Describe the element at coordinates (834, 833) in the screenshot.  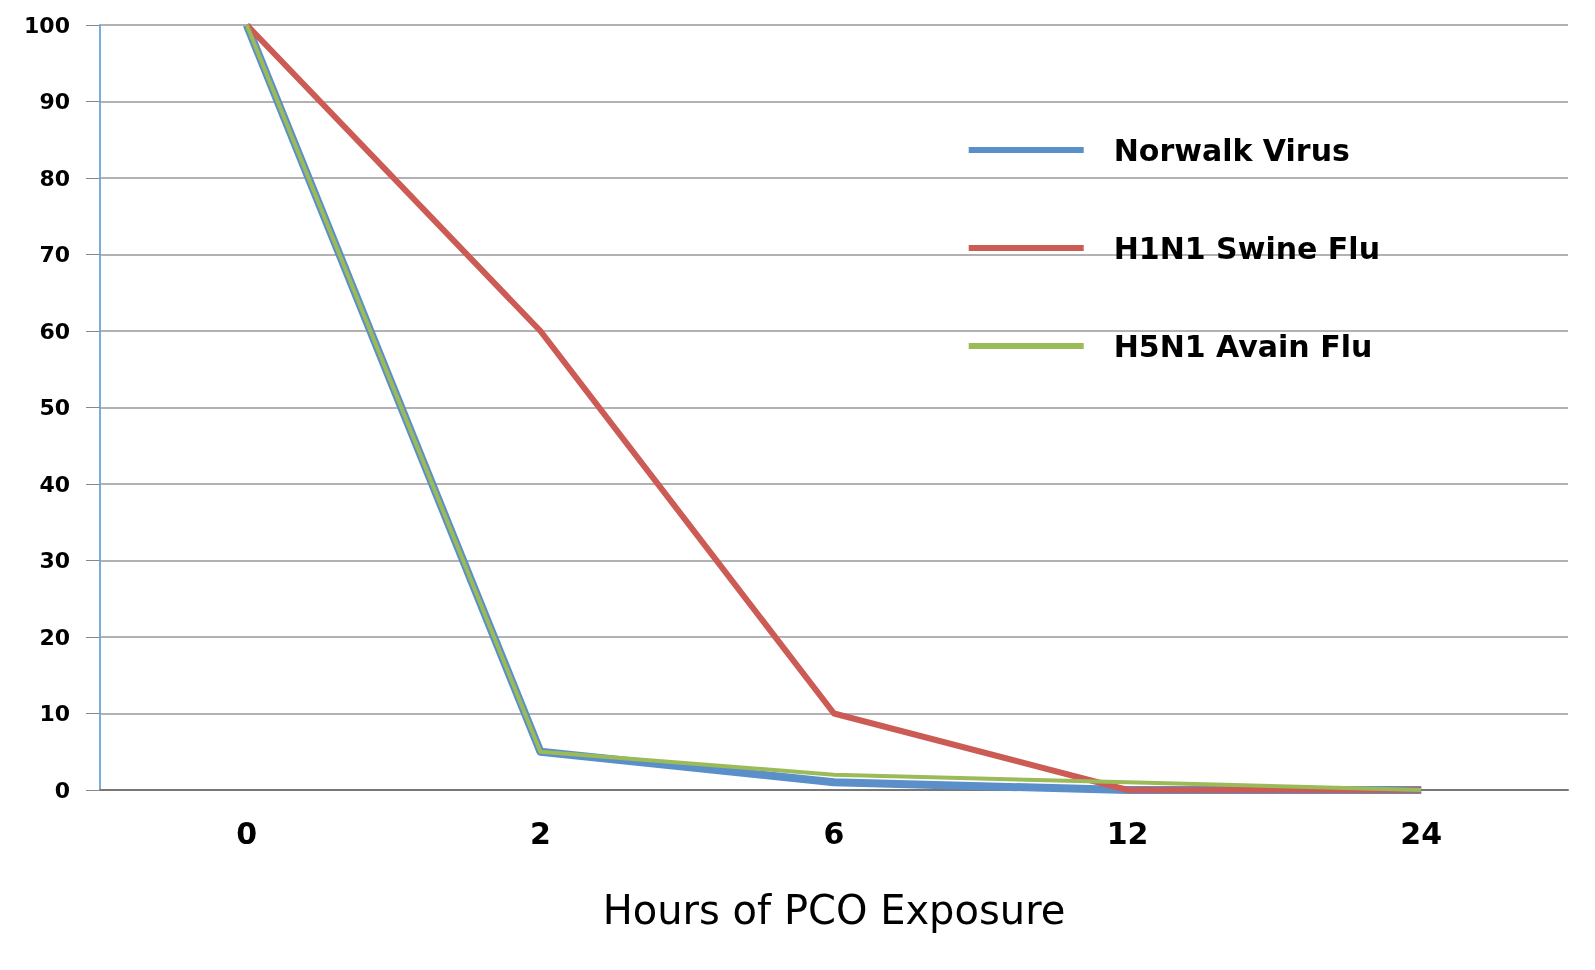
I see `x-tick-label: 6` at that location.